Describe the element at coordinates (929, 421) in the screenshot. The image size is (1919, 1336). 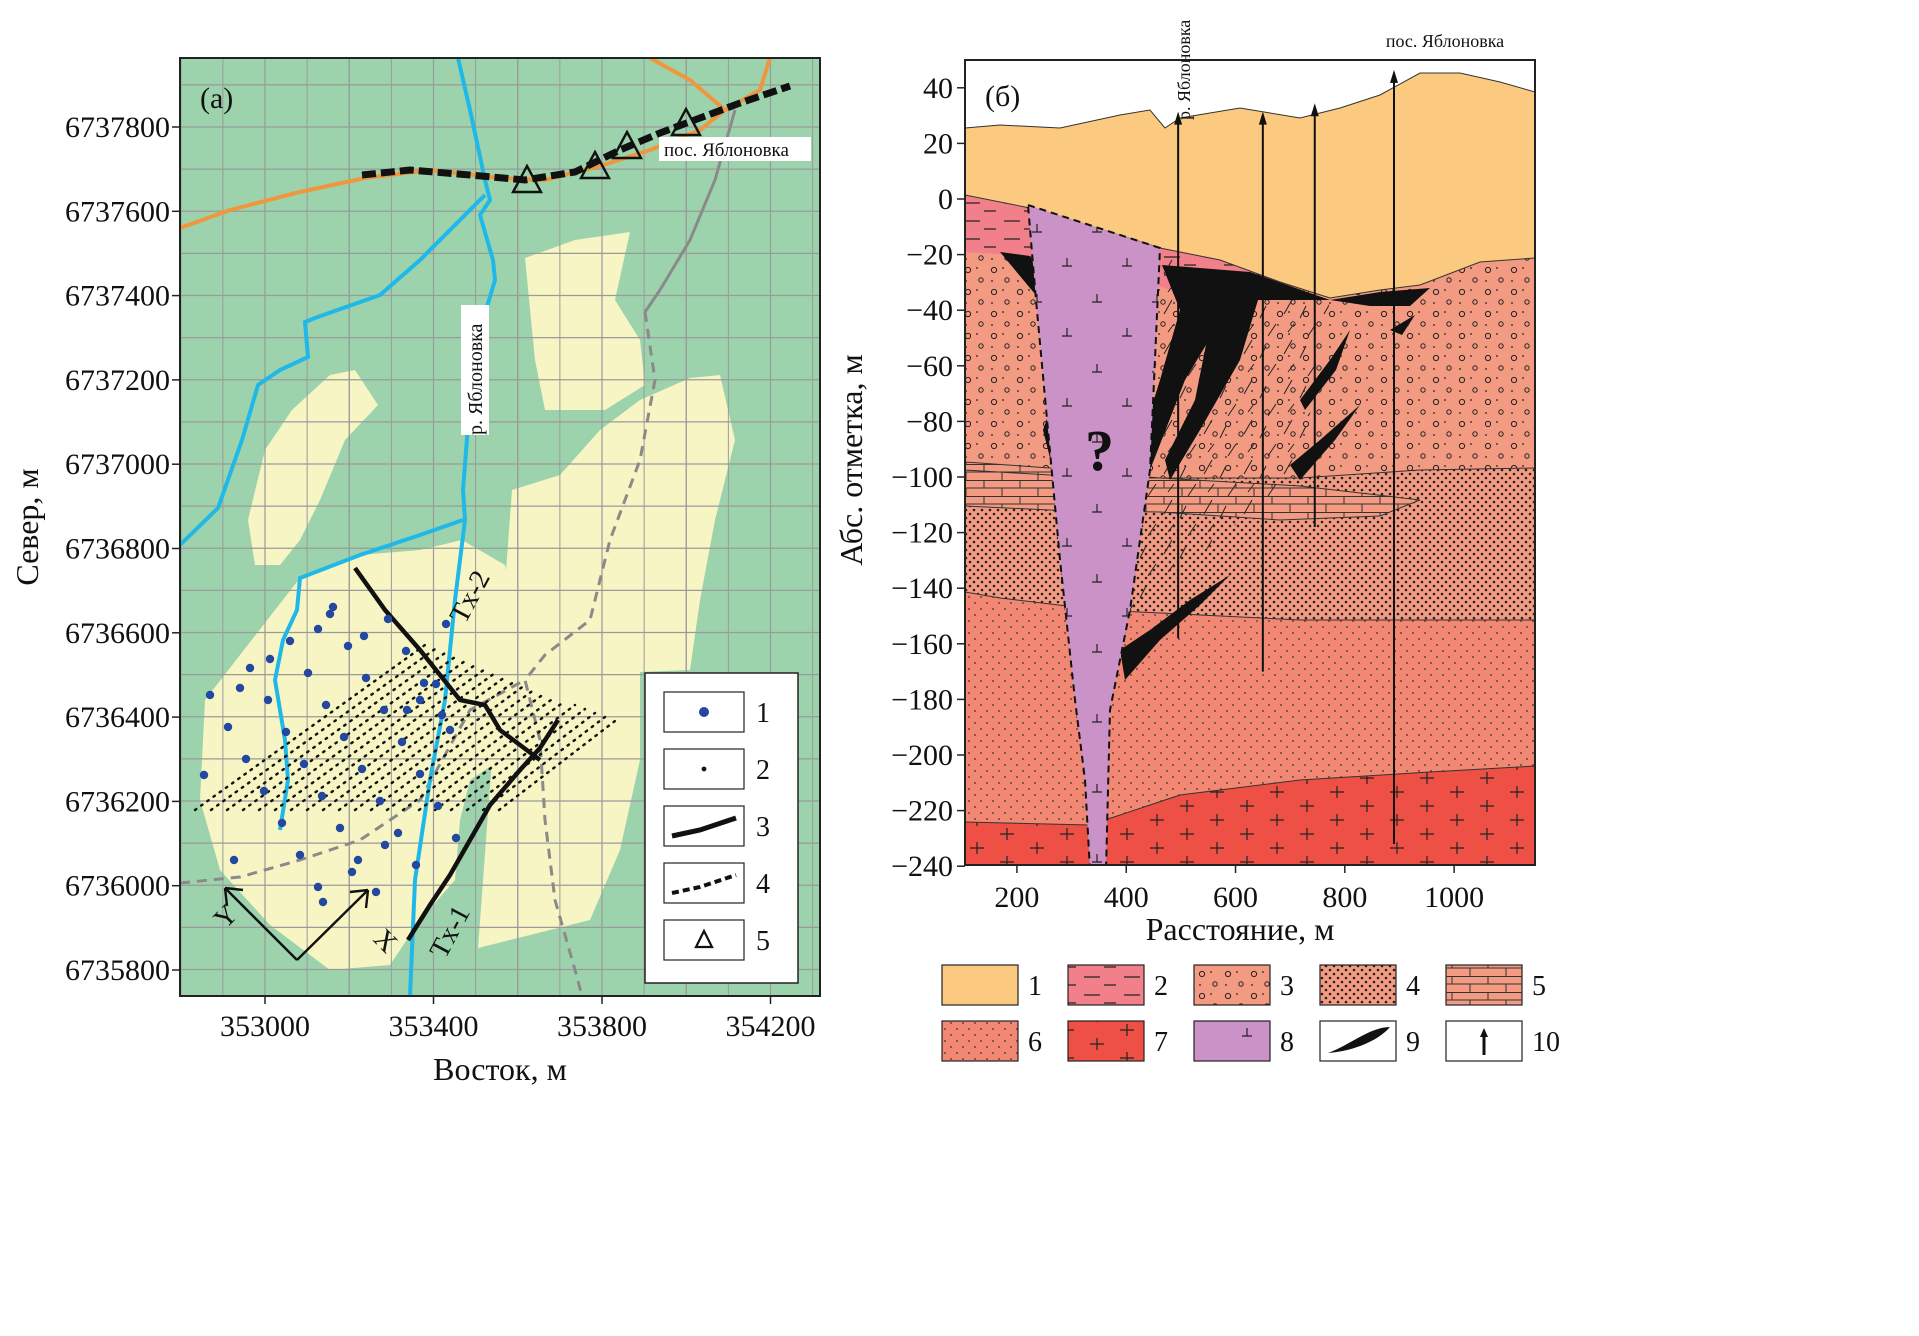
I see `section-ytick-label: −80` at that location.